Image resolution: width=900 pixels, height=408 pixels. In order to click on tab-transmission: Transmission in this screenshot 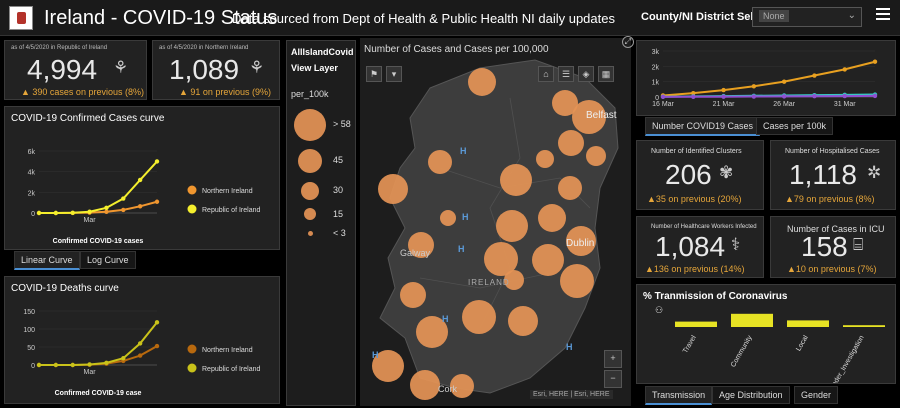, I will do `click(679, 395)`.